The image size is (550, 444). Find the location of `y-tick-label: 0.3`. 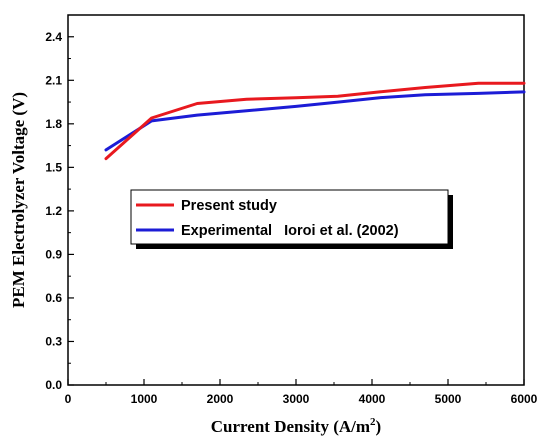

y-tick-label: 0.3 is located at coordinates (53, 341).